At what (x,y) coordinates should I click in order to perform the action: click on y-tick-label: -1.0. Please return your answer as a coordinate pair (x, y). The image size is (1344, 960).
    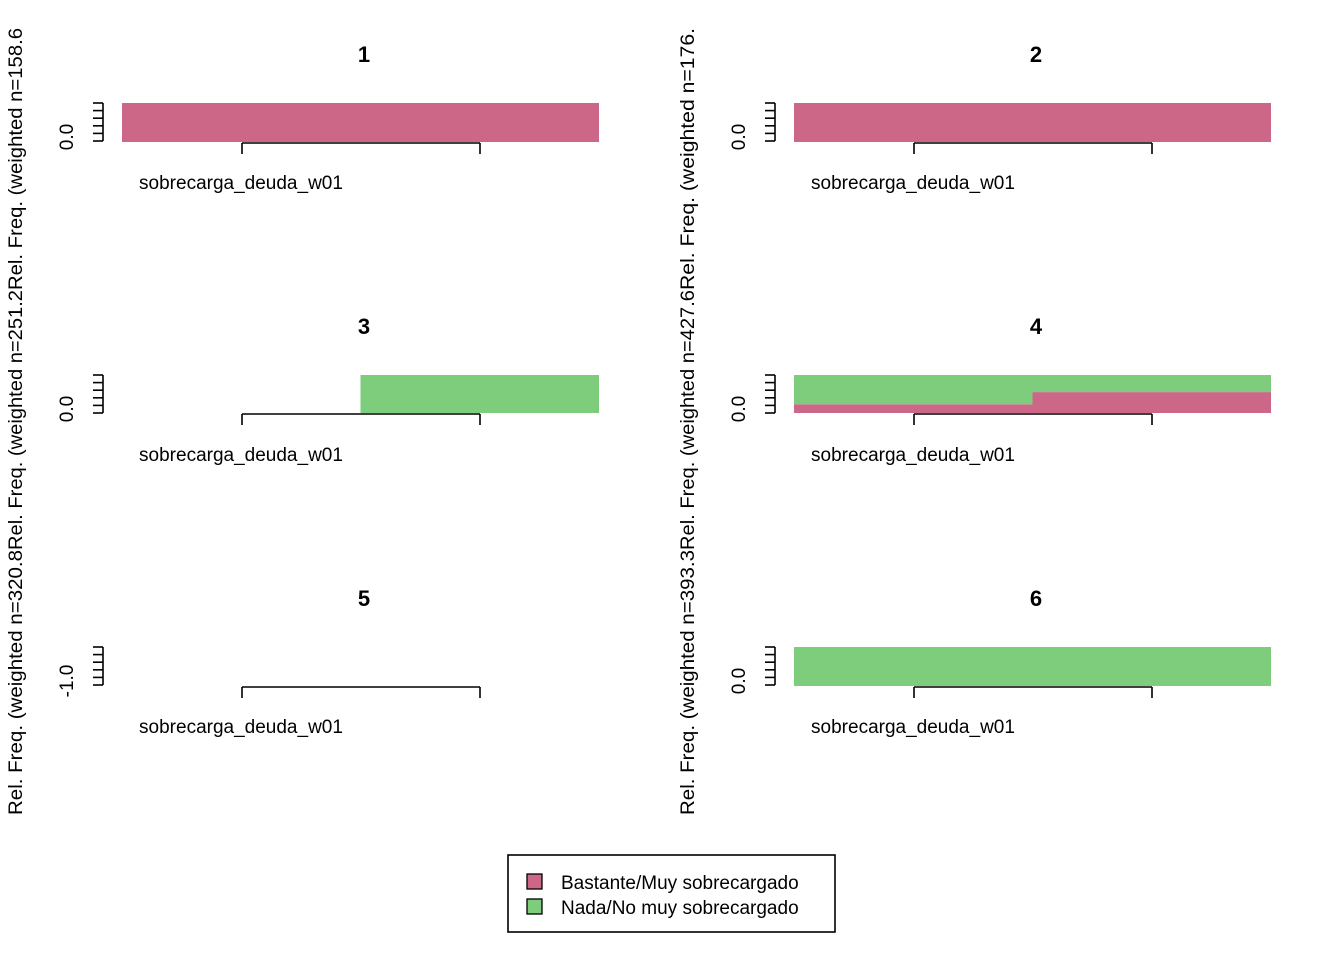
    Looking at the image, I should click on (67, 681).